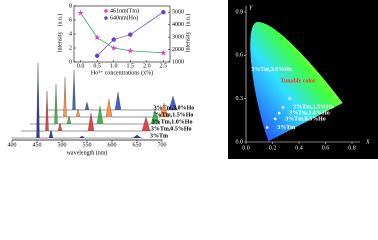 This screenshot has width=378, height=240. What do you see at coordinates (251, 8) in the screenshot?
I see `y-axis-label: Y` at bounding box center [251, 8].